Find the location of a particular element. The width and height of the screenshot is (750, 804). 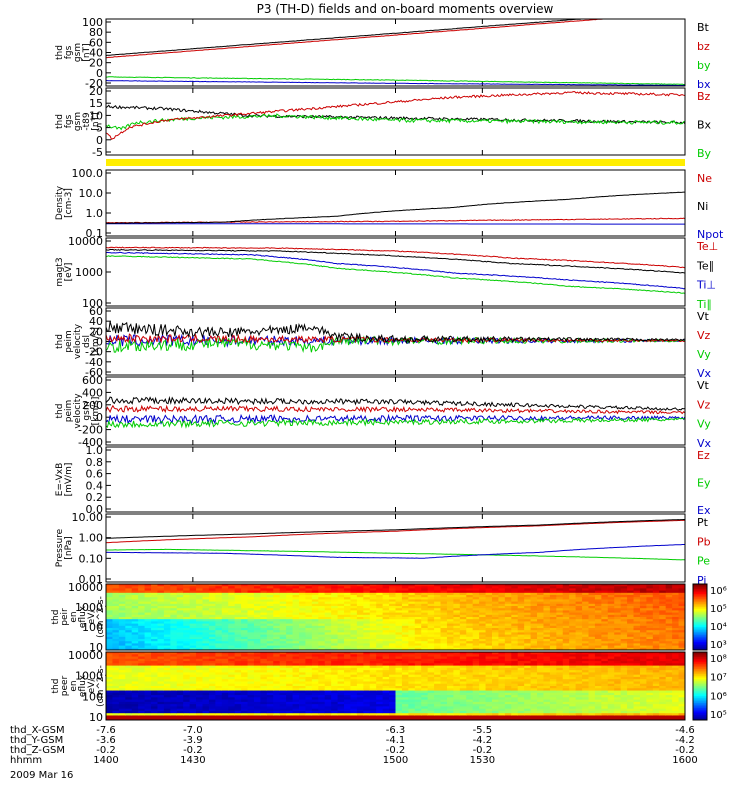

series-fgs_t89-By is located at coordinates (395, 121).